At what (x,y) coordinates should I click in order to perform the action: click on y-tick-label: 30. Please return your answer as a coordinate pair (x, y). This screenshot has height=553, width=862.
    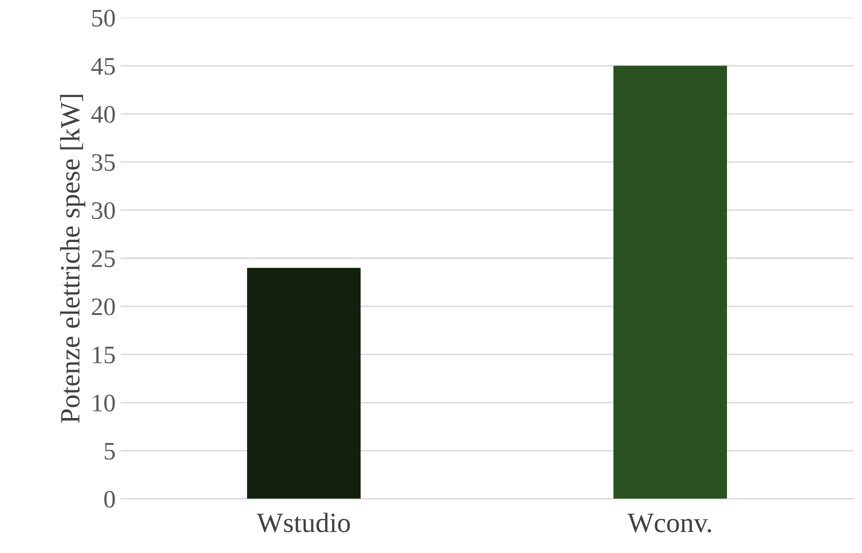
    Looking at the image, I should click on (103, 211).